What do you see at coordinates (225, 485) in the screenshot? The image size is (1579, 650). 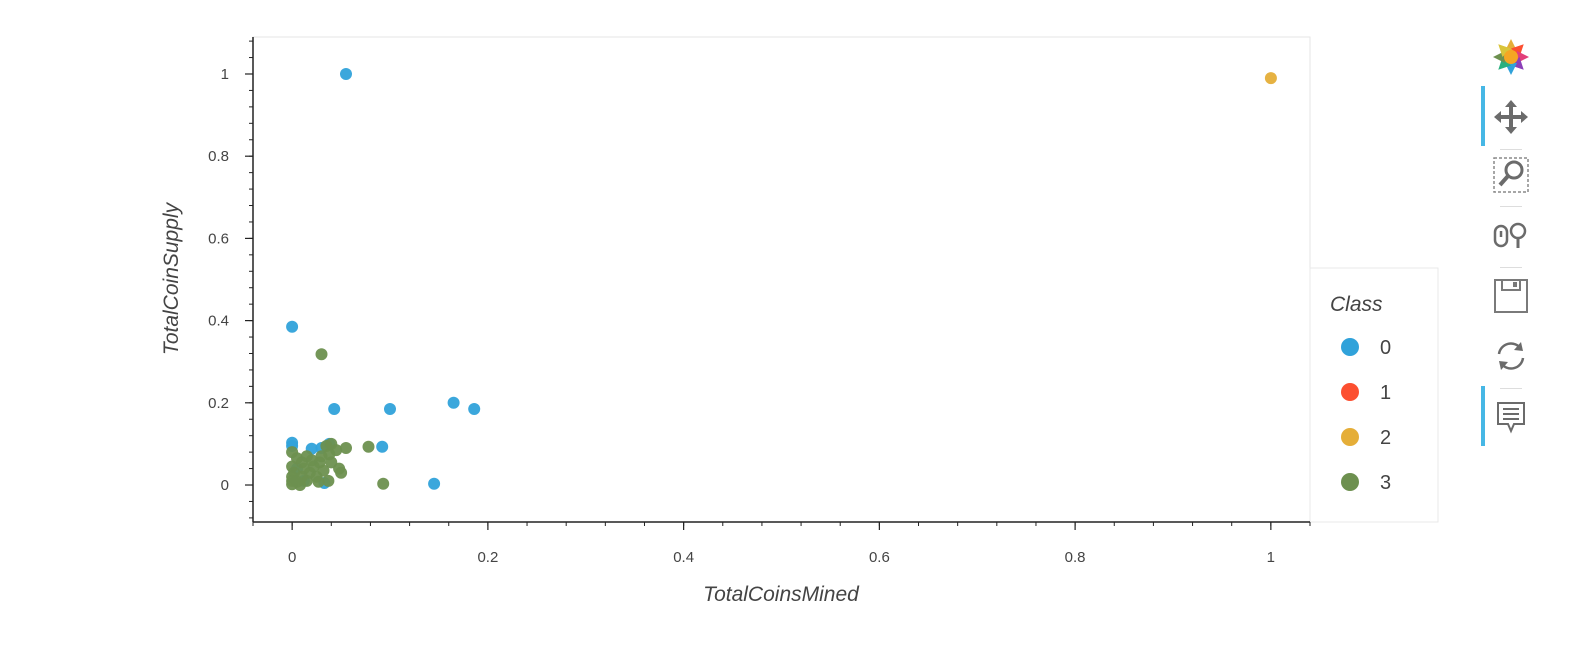 I see `y-tick-label: 0` at bounding box center [225, 485].